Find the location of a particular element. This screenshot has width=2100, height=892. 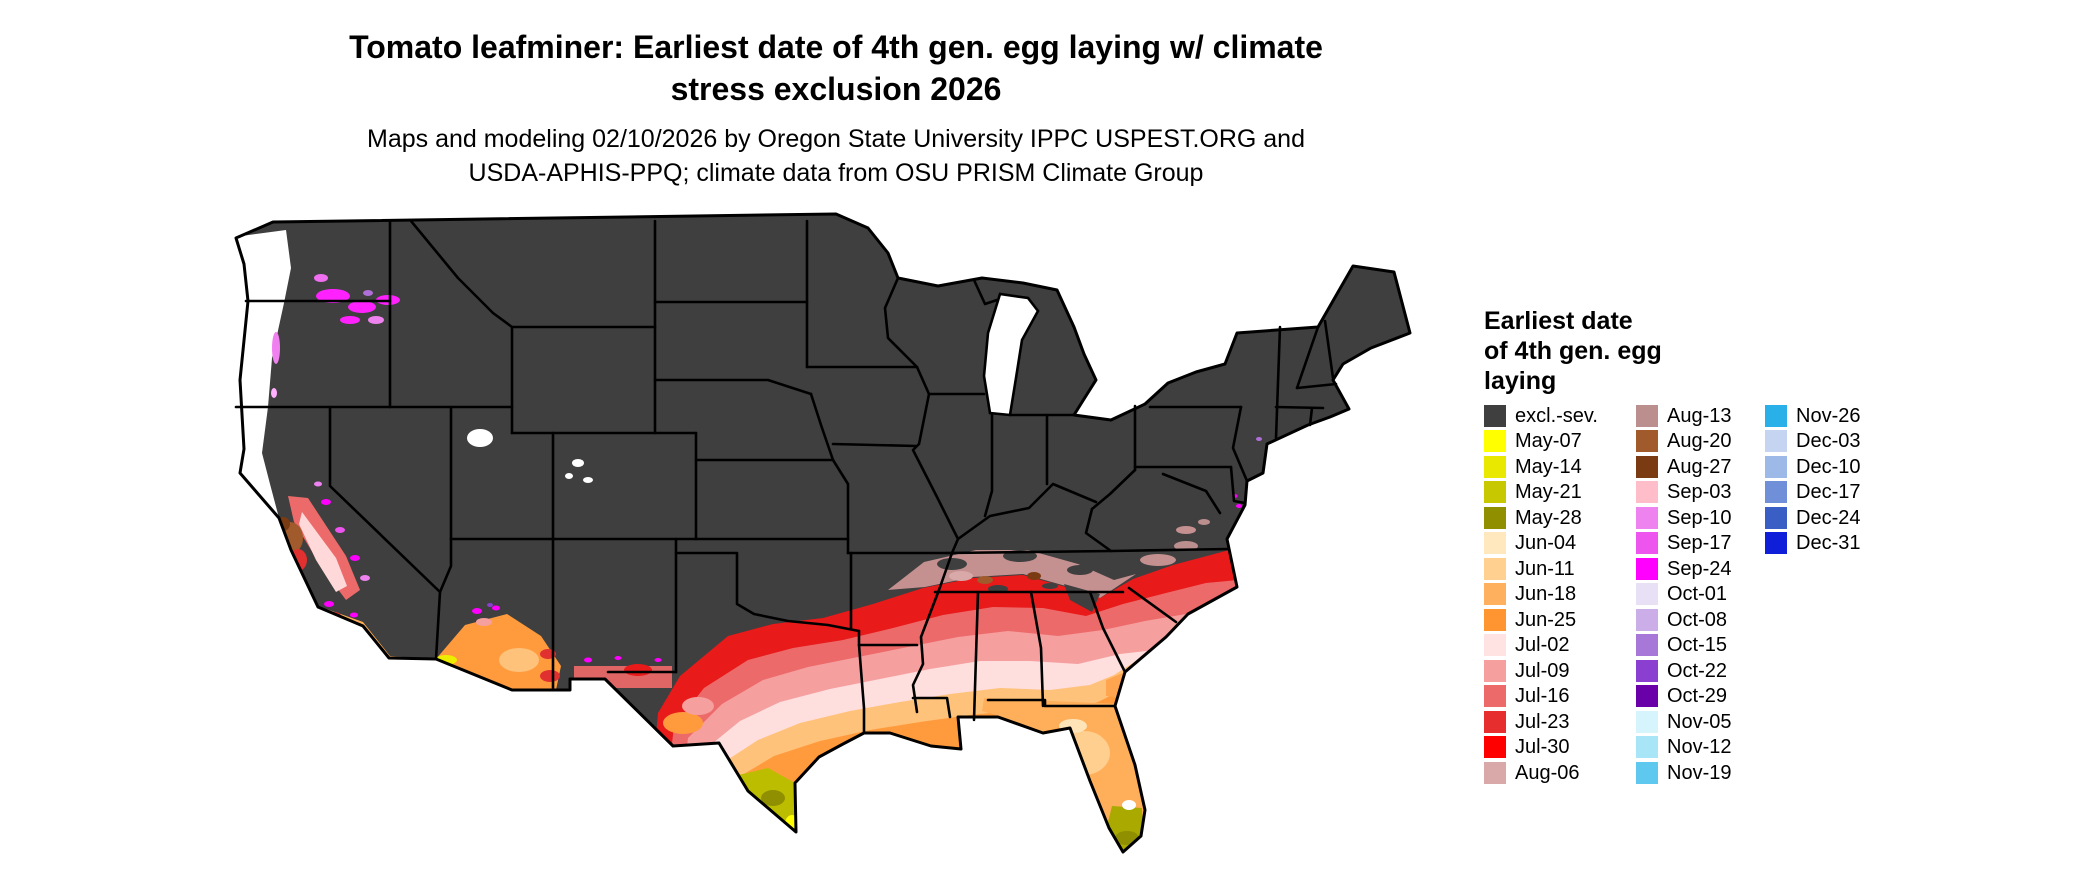

legend-item: Dec-24 is located at coordinates (1812, 518).